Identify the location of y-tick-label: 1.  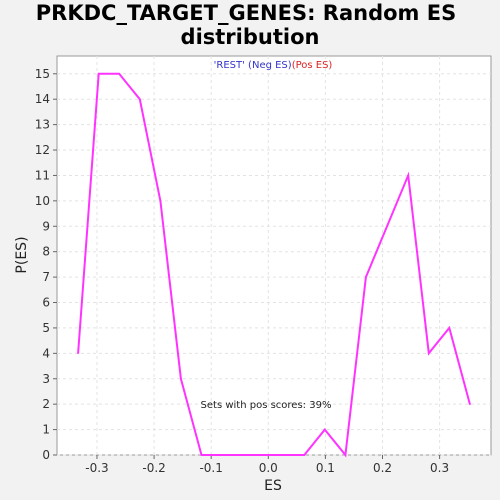
(46, 430).